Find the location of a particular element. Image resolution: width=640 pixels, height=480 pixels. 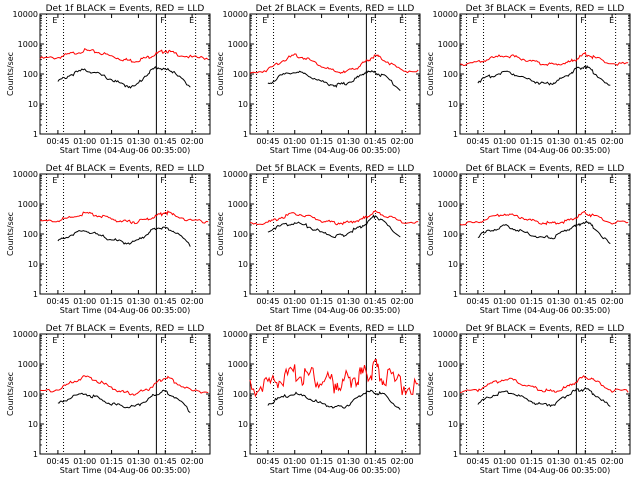

chart-title: Det 2f BLACK = Events, RED = LLD is located at coordinates (335, 9).